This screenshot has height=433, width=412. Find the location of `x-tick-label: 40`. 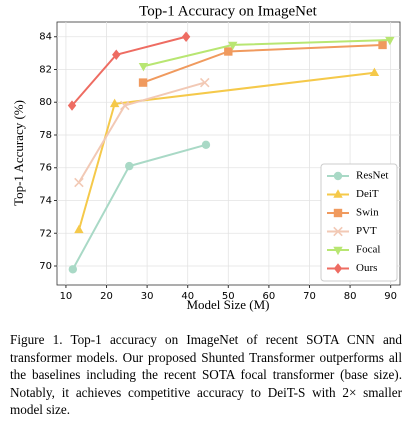

x-tick-label: 40 is located at coordinates (187, 296).